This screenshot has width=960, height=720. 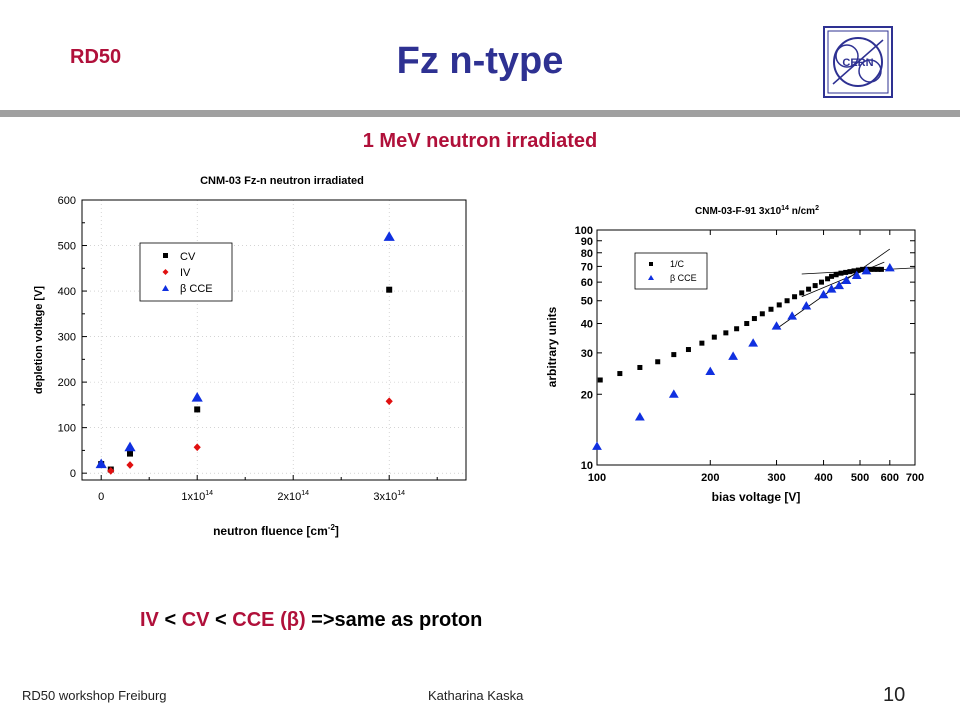 What do you see at coordinates (480, 61) in the screenshot?
I see `slide-title: Fz n-type` at bounding box center [480, 61].